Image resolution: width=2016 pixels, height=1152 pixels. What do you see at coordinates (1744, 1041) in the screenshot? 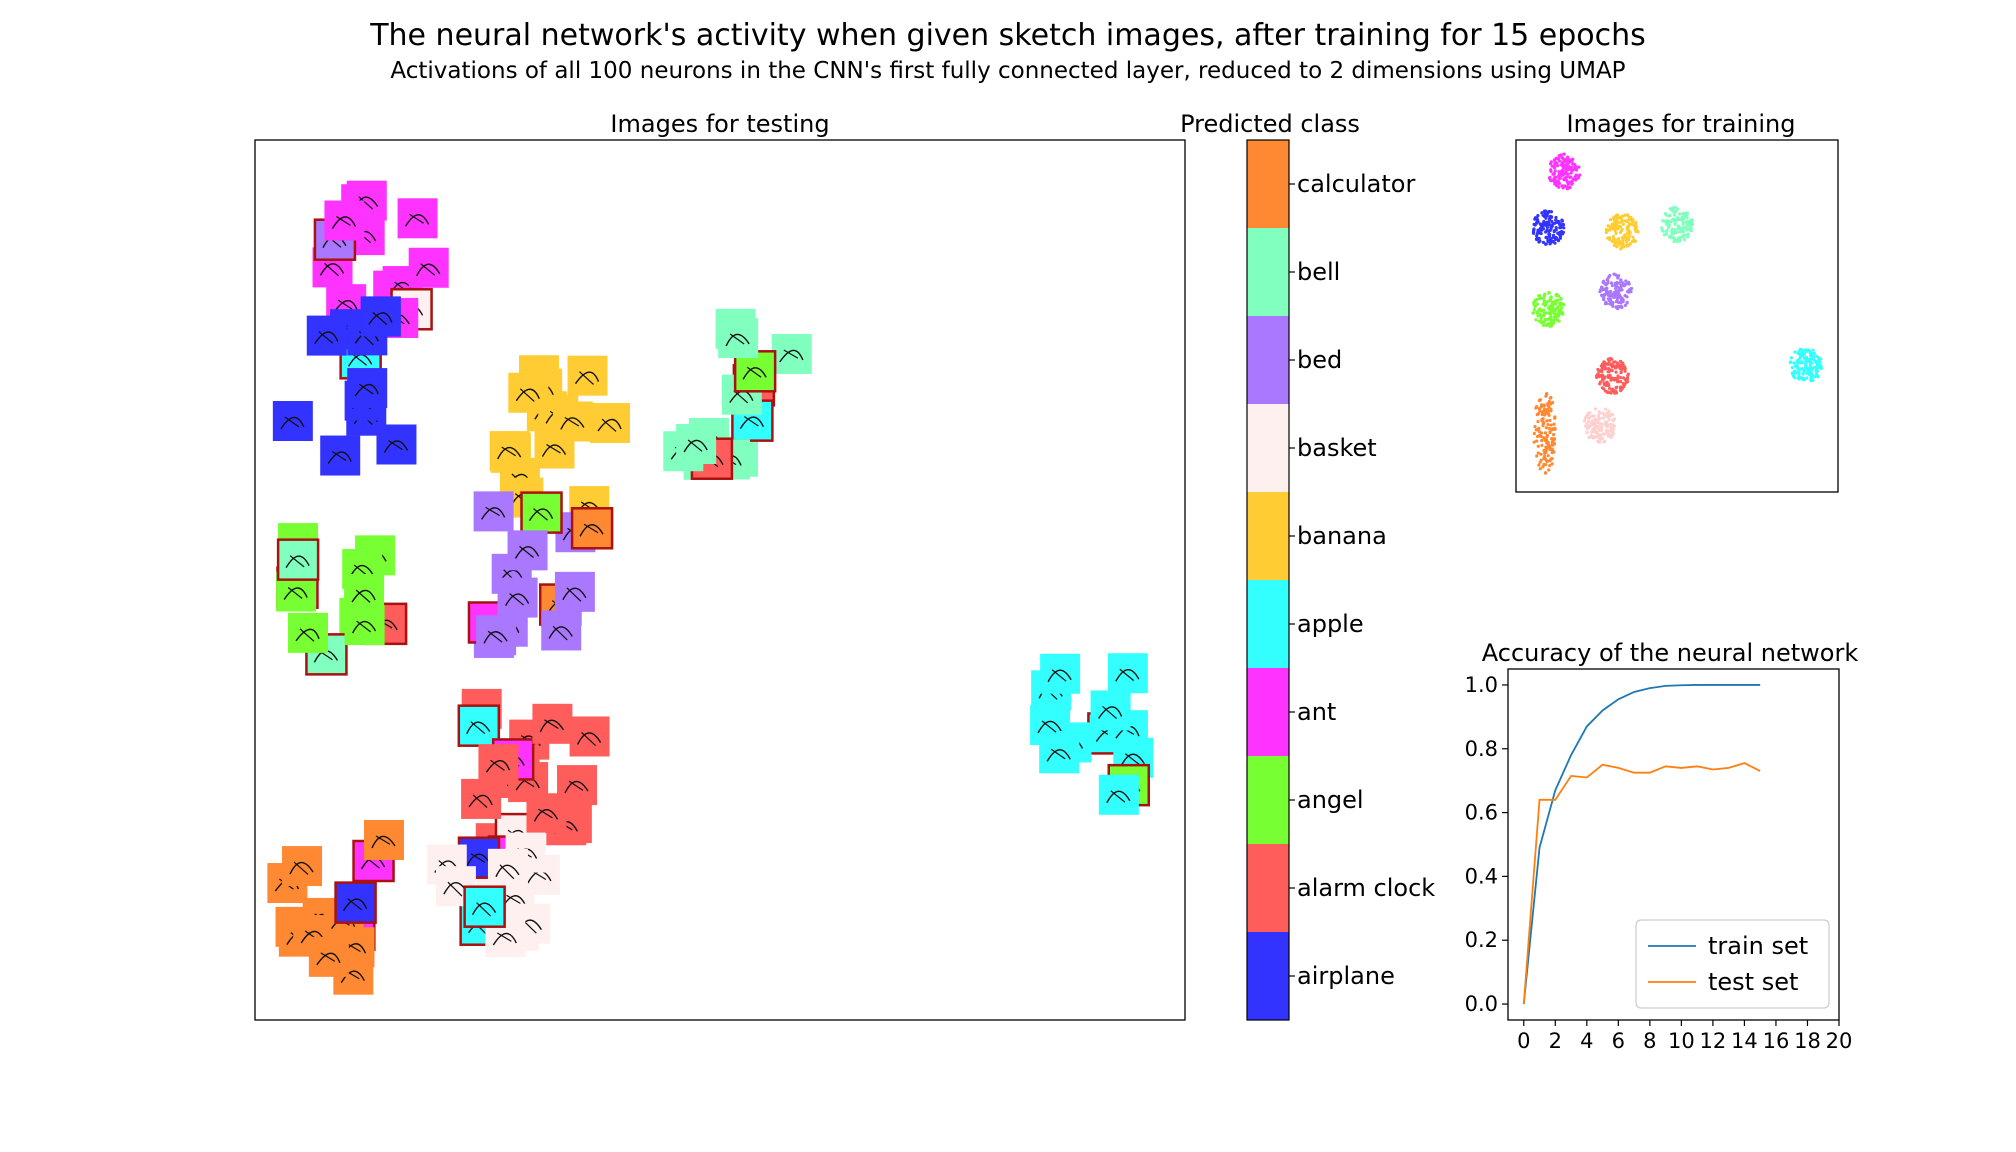
I see `x-tick-label: 14` at bounding box center [1744, 1041].